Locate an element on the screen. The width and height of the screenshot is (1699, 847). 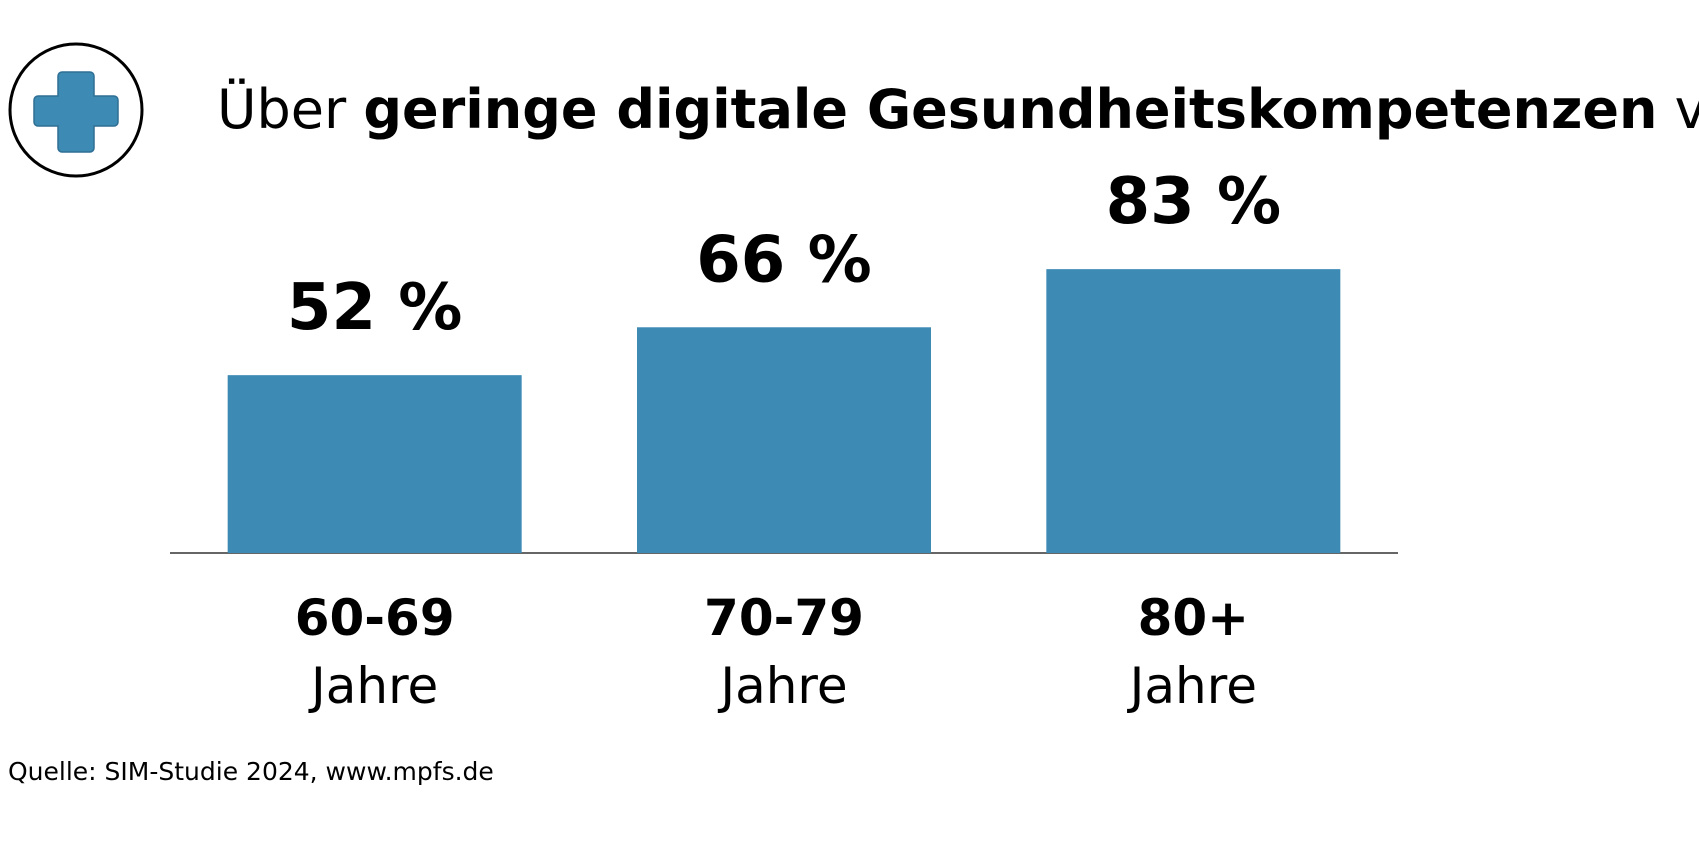
value-label: 52 % is located at coordinates (374, 308).